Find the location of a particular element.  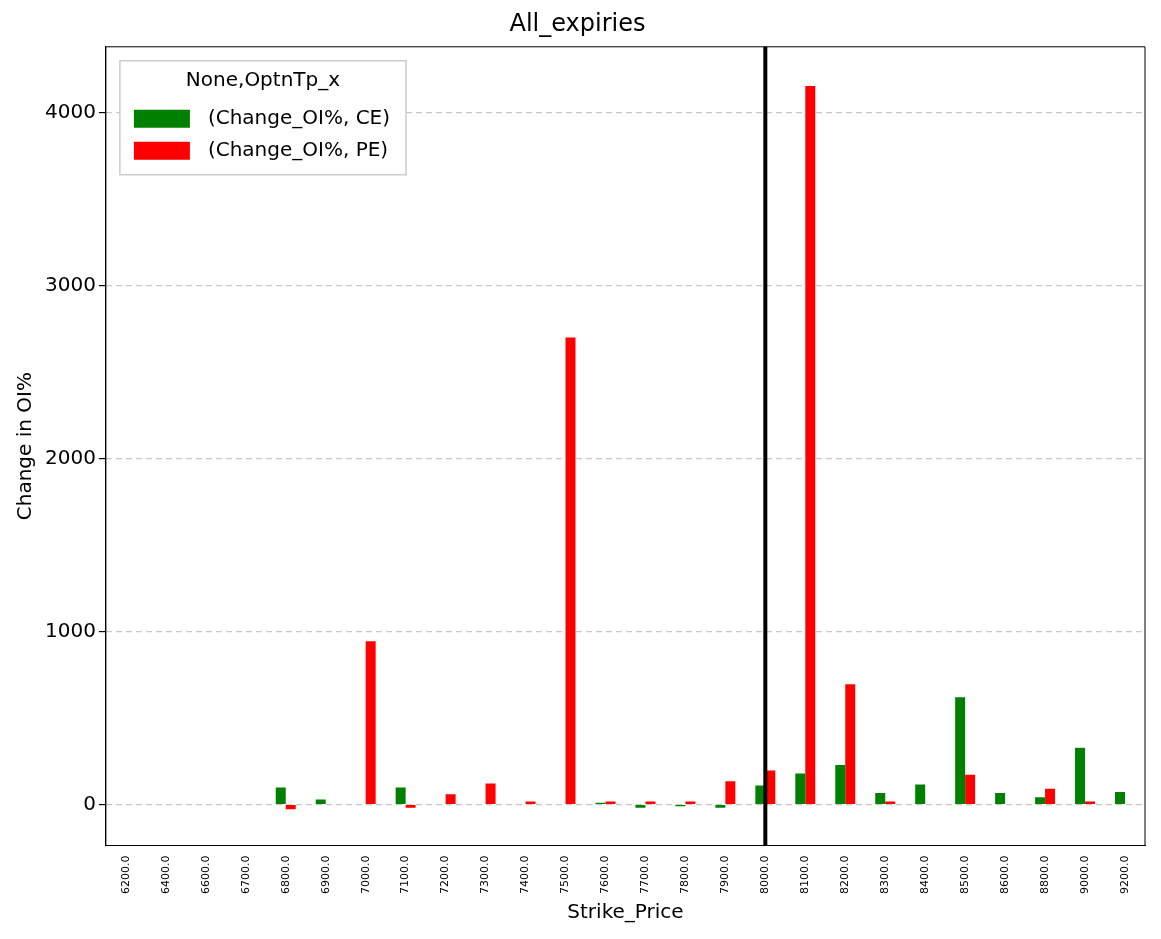

x-tick-label: 7200.0 is located at coordinates (445, 875).